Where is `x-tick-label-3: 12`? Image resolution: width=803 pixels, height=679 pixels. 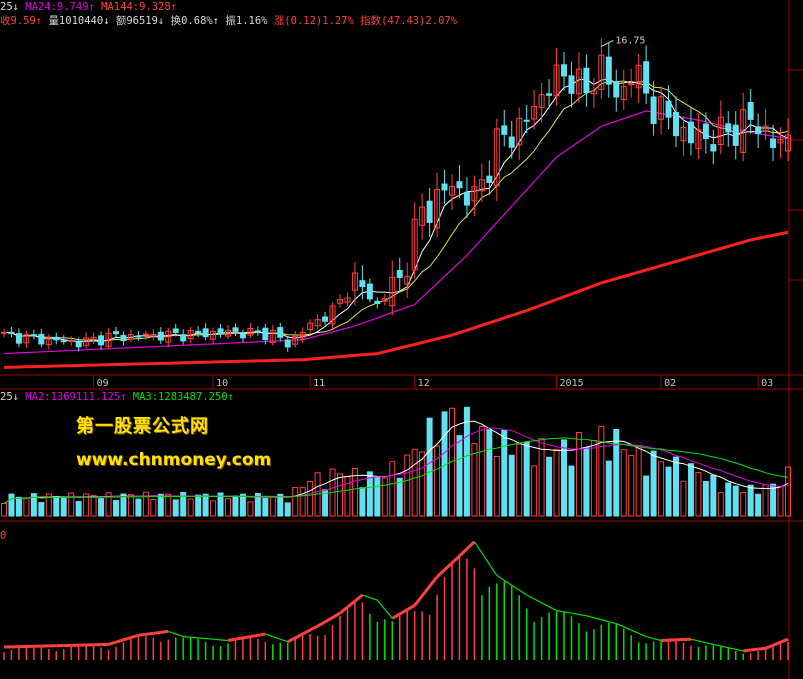
x-tick-label-3: 12 is located at coordinates (424, 383).